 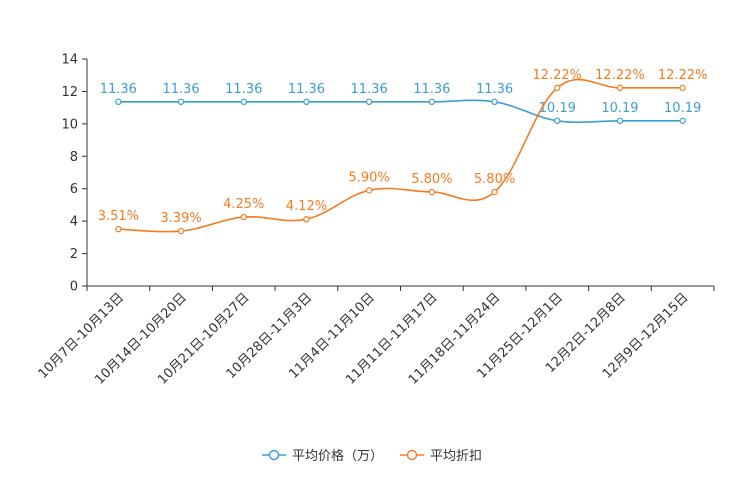 What do you see at coordinates (74, 157) in the screenshot?
I see `y-tick-label: 8` at bounding box center [74, 157].